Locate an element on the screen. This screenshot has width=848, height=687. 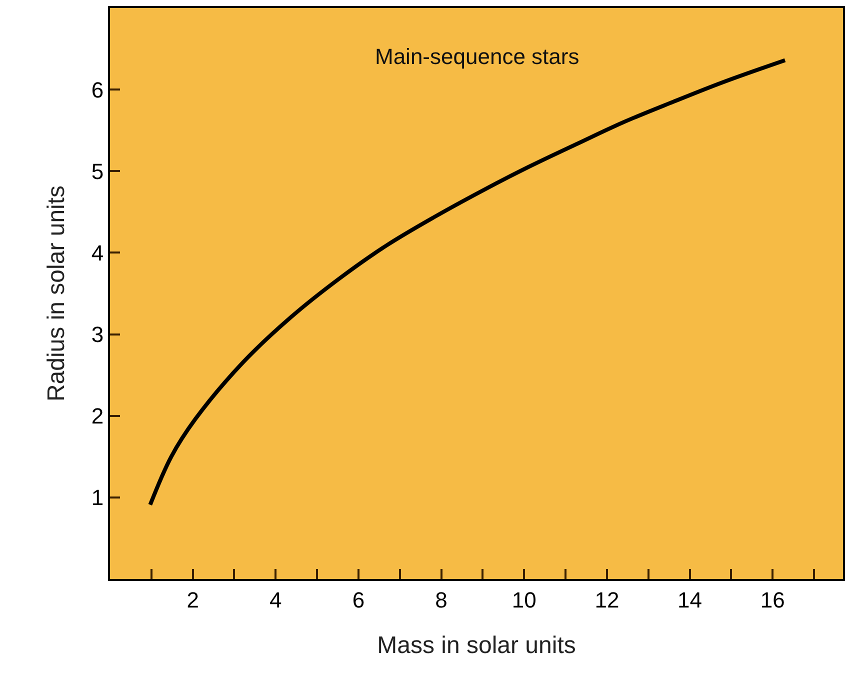
y-tick-label: 4 is located at coordinates (97, 253).